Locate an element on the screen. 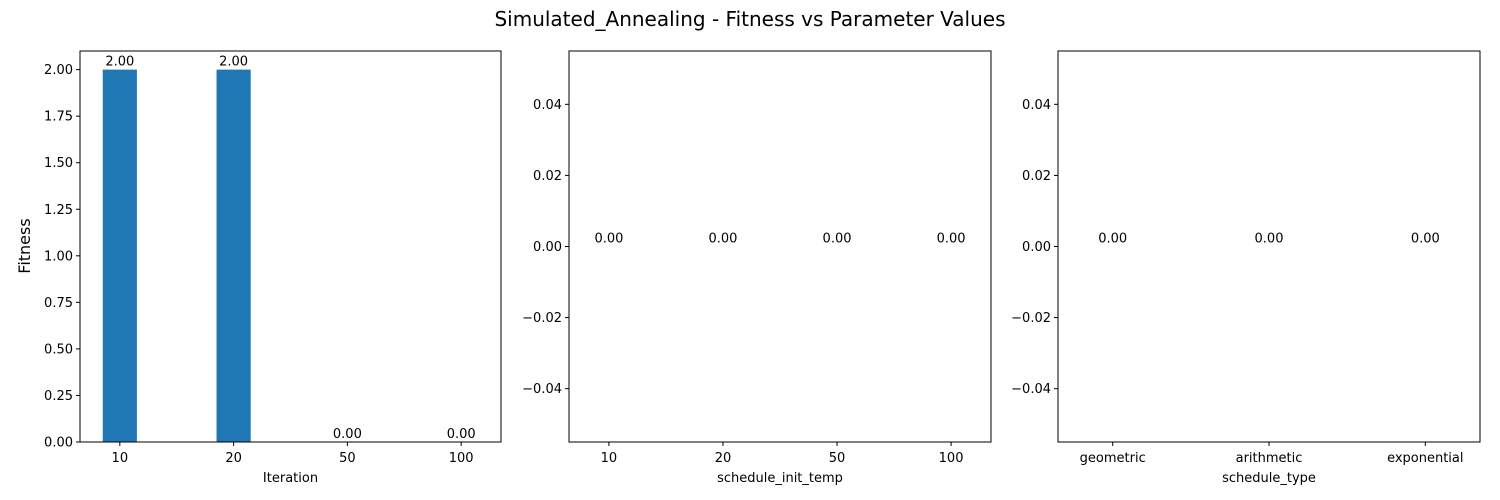  y-tick-label: 1.00 is located at coordinates (58, 256).